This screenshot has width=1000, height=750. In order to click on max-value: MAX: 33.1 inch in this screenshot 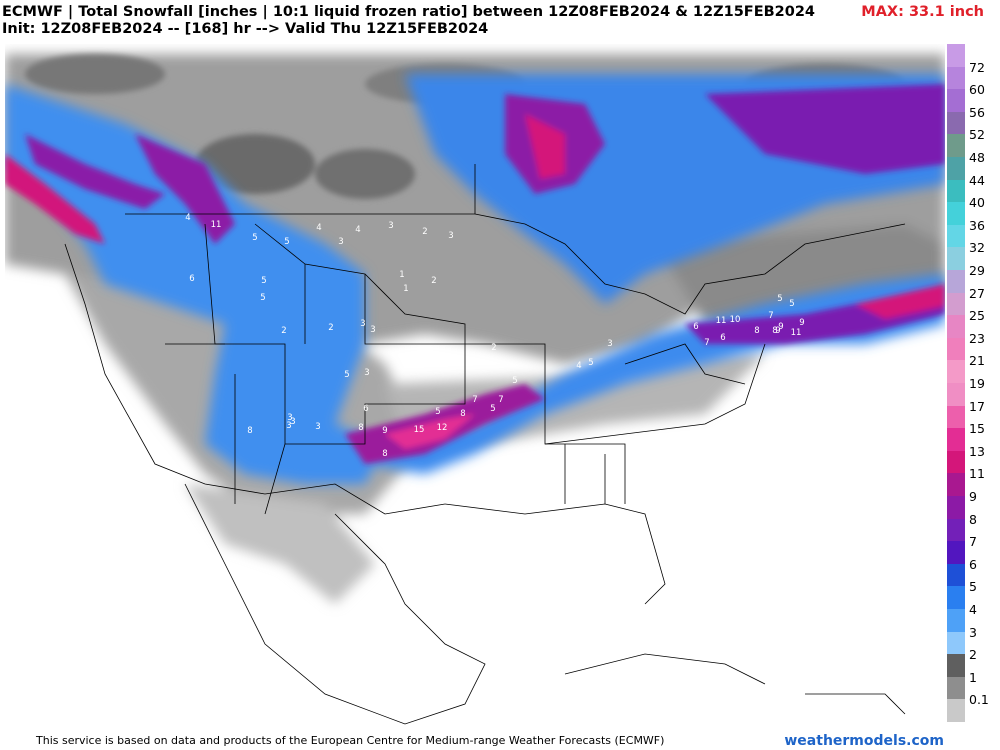, I will do `click(922, 12)`.